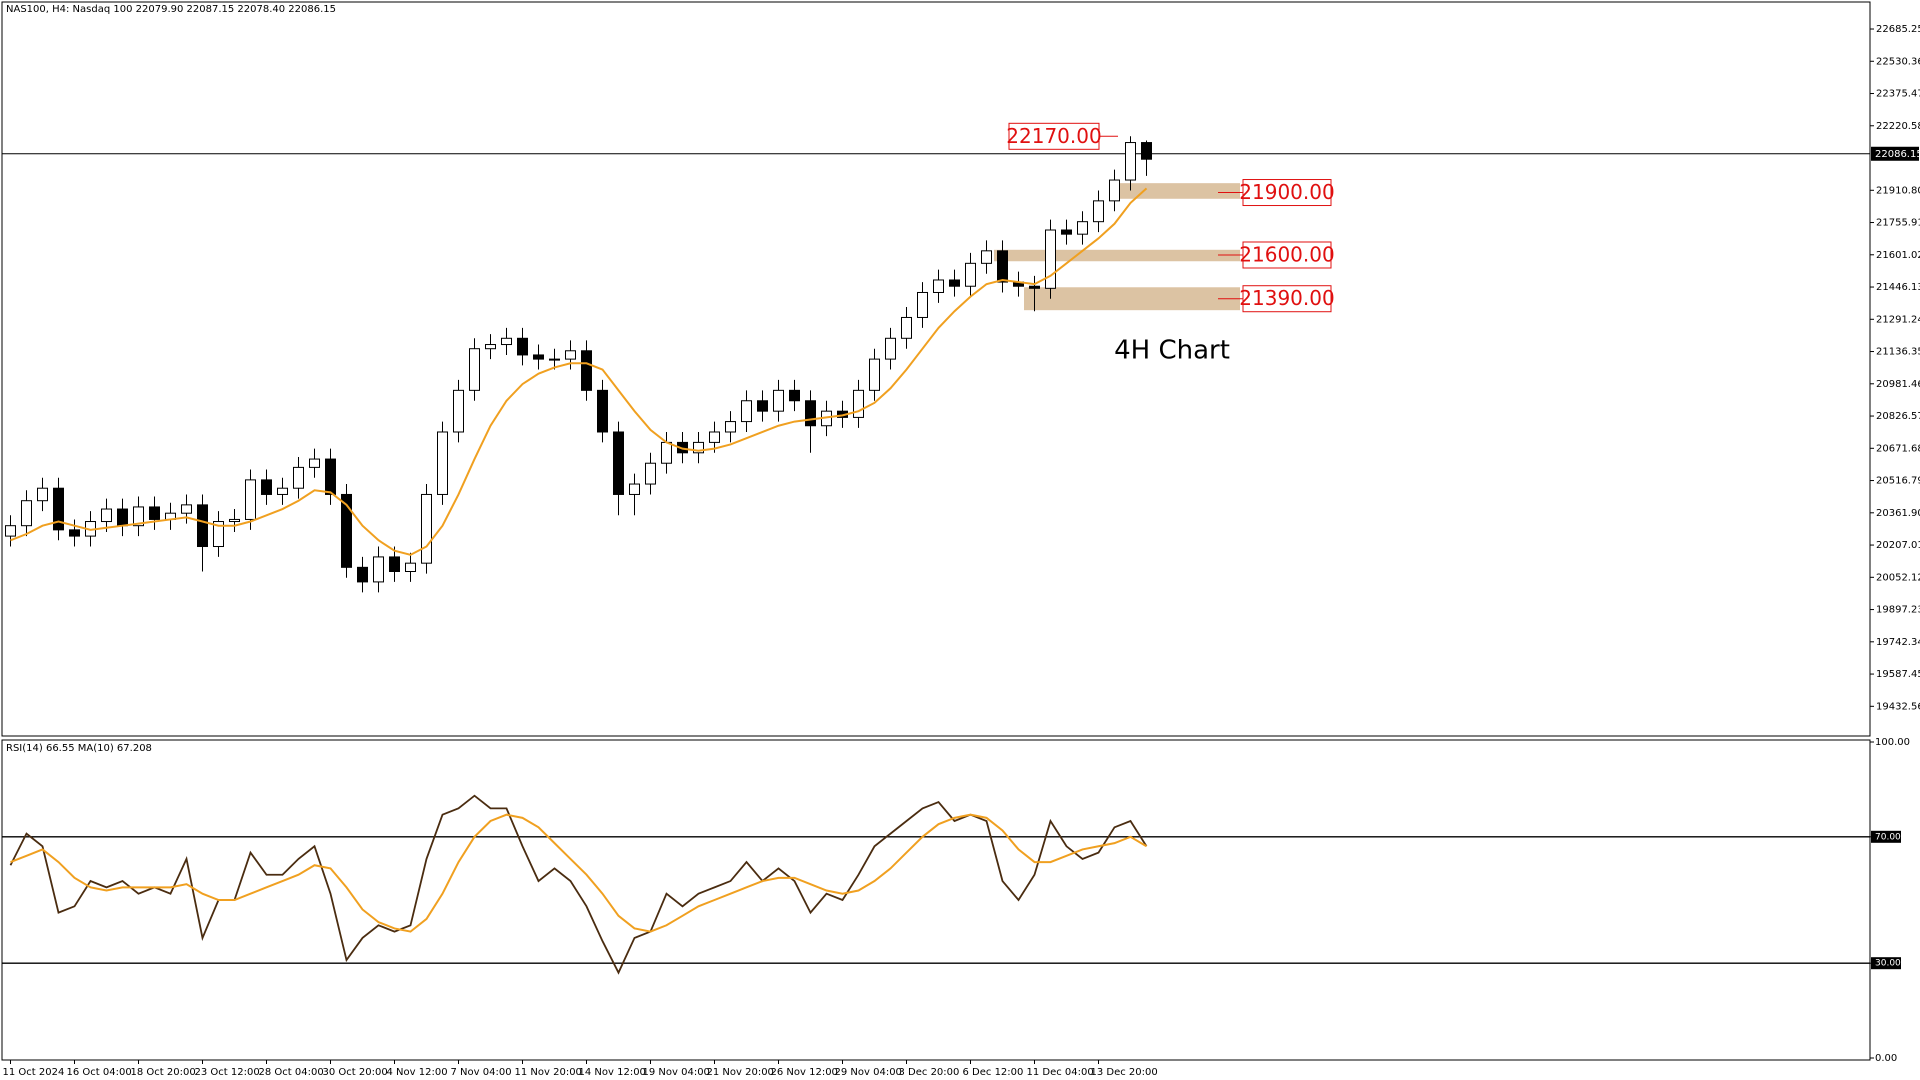 The width and height of the screenshot is (1920, 1080). What do you see at coordinates (1898, 319) in the screenshot?
I see `y-tick-label: 21291.24` at bounding box center [1898, 319].